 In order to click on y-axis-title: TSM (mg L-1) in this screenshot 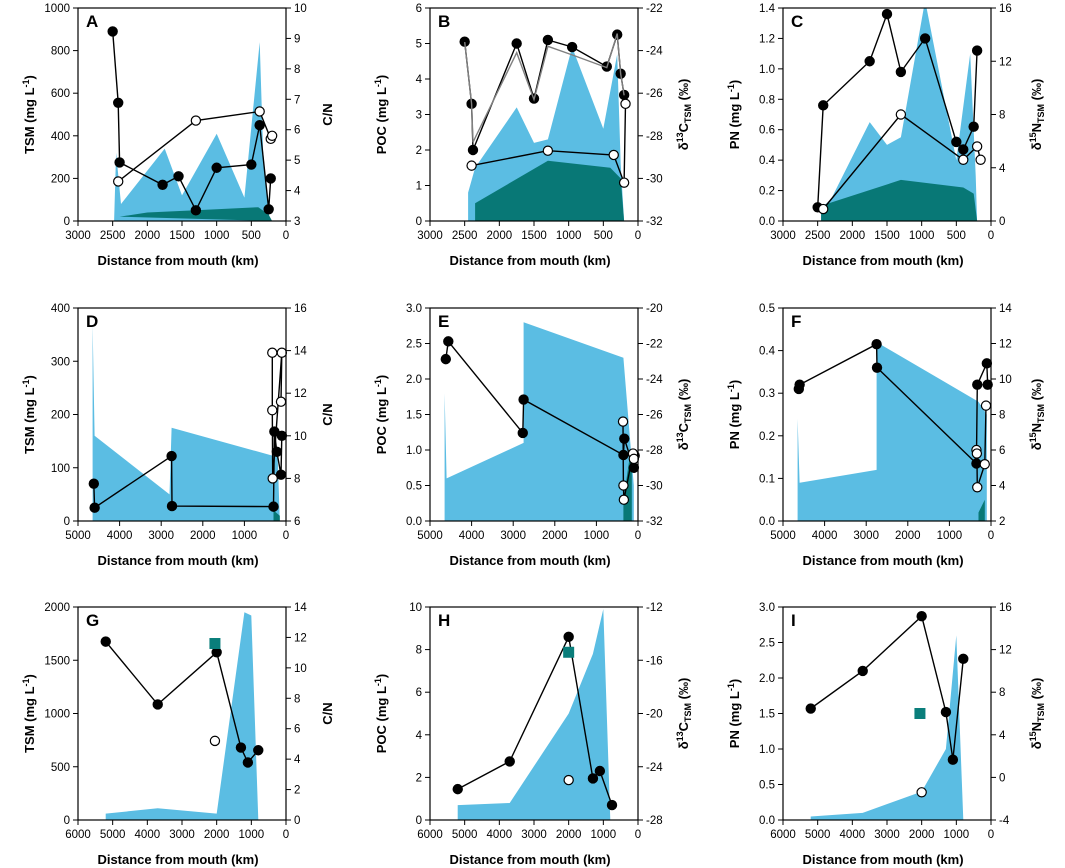, I will do `click(29, 414)`.